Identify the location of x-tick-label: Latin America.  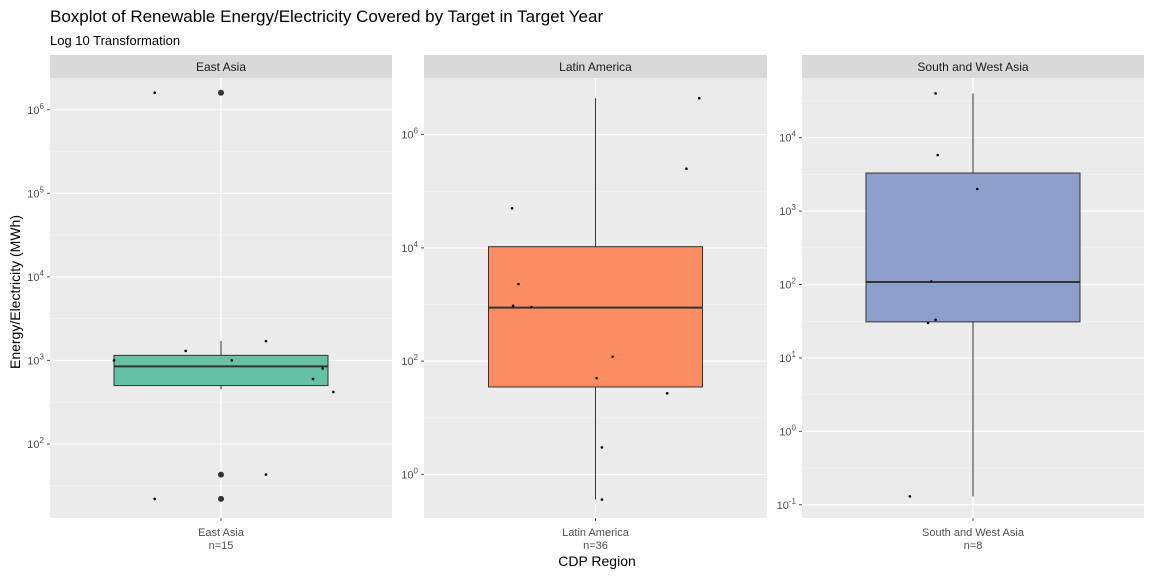
(596, 533).